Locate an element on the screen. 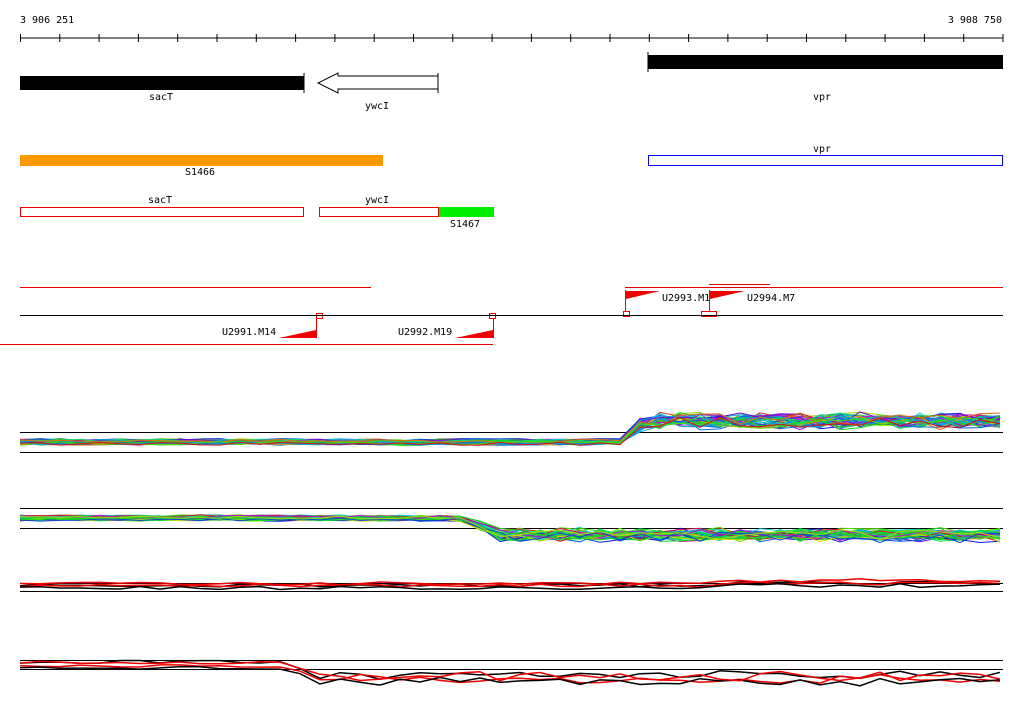  transcript-label: sacT is located at coordinates (160, 200).